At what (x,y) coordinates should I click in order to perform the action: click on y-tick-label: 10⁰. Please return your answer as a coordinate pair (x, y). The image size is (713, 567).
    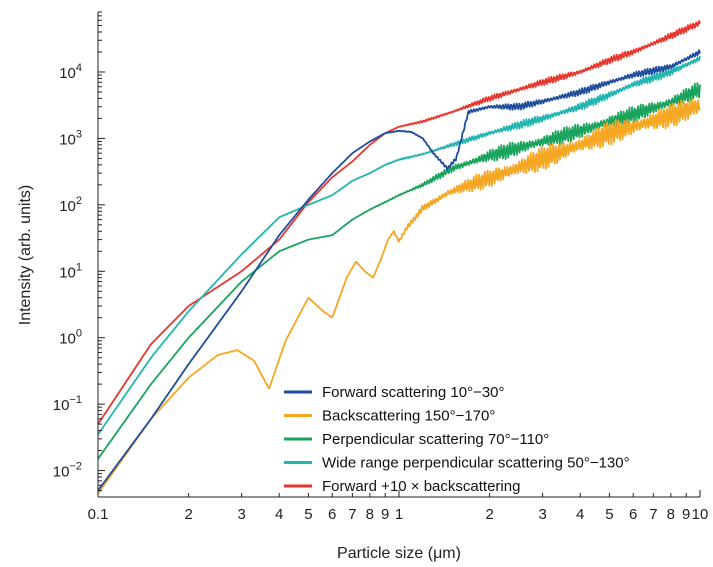
    Looking at the image, I should click on (70, 338).